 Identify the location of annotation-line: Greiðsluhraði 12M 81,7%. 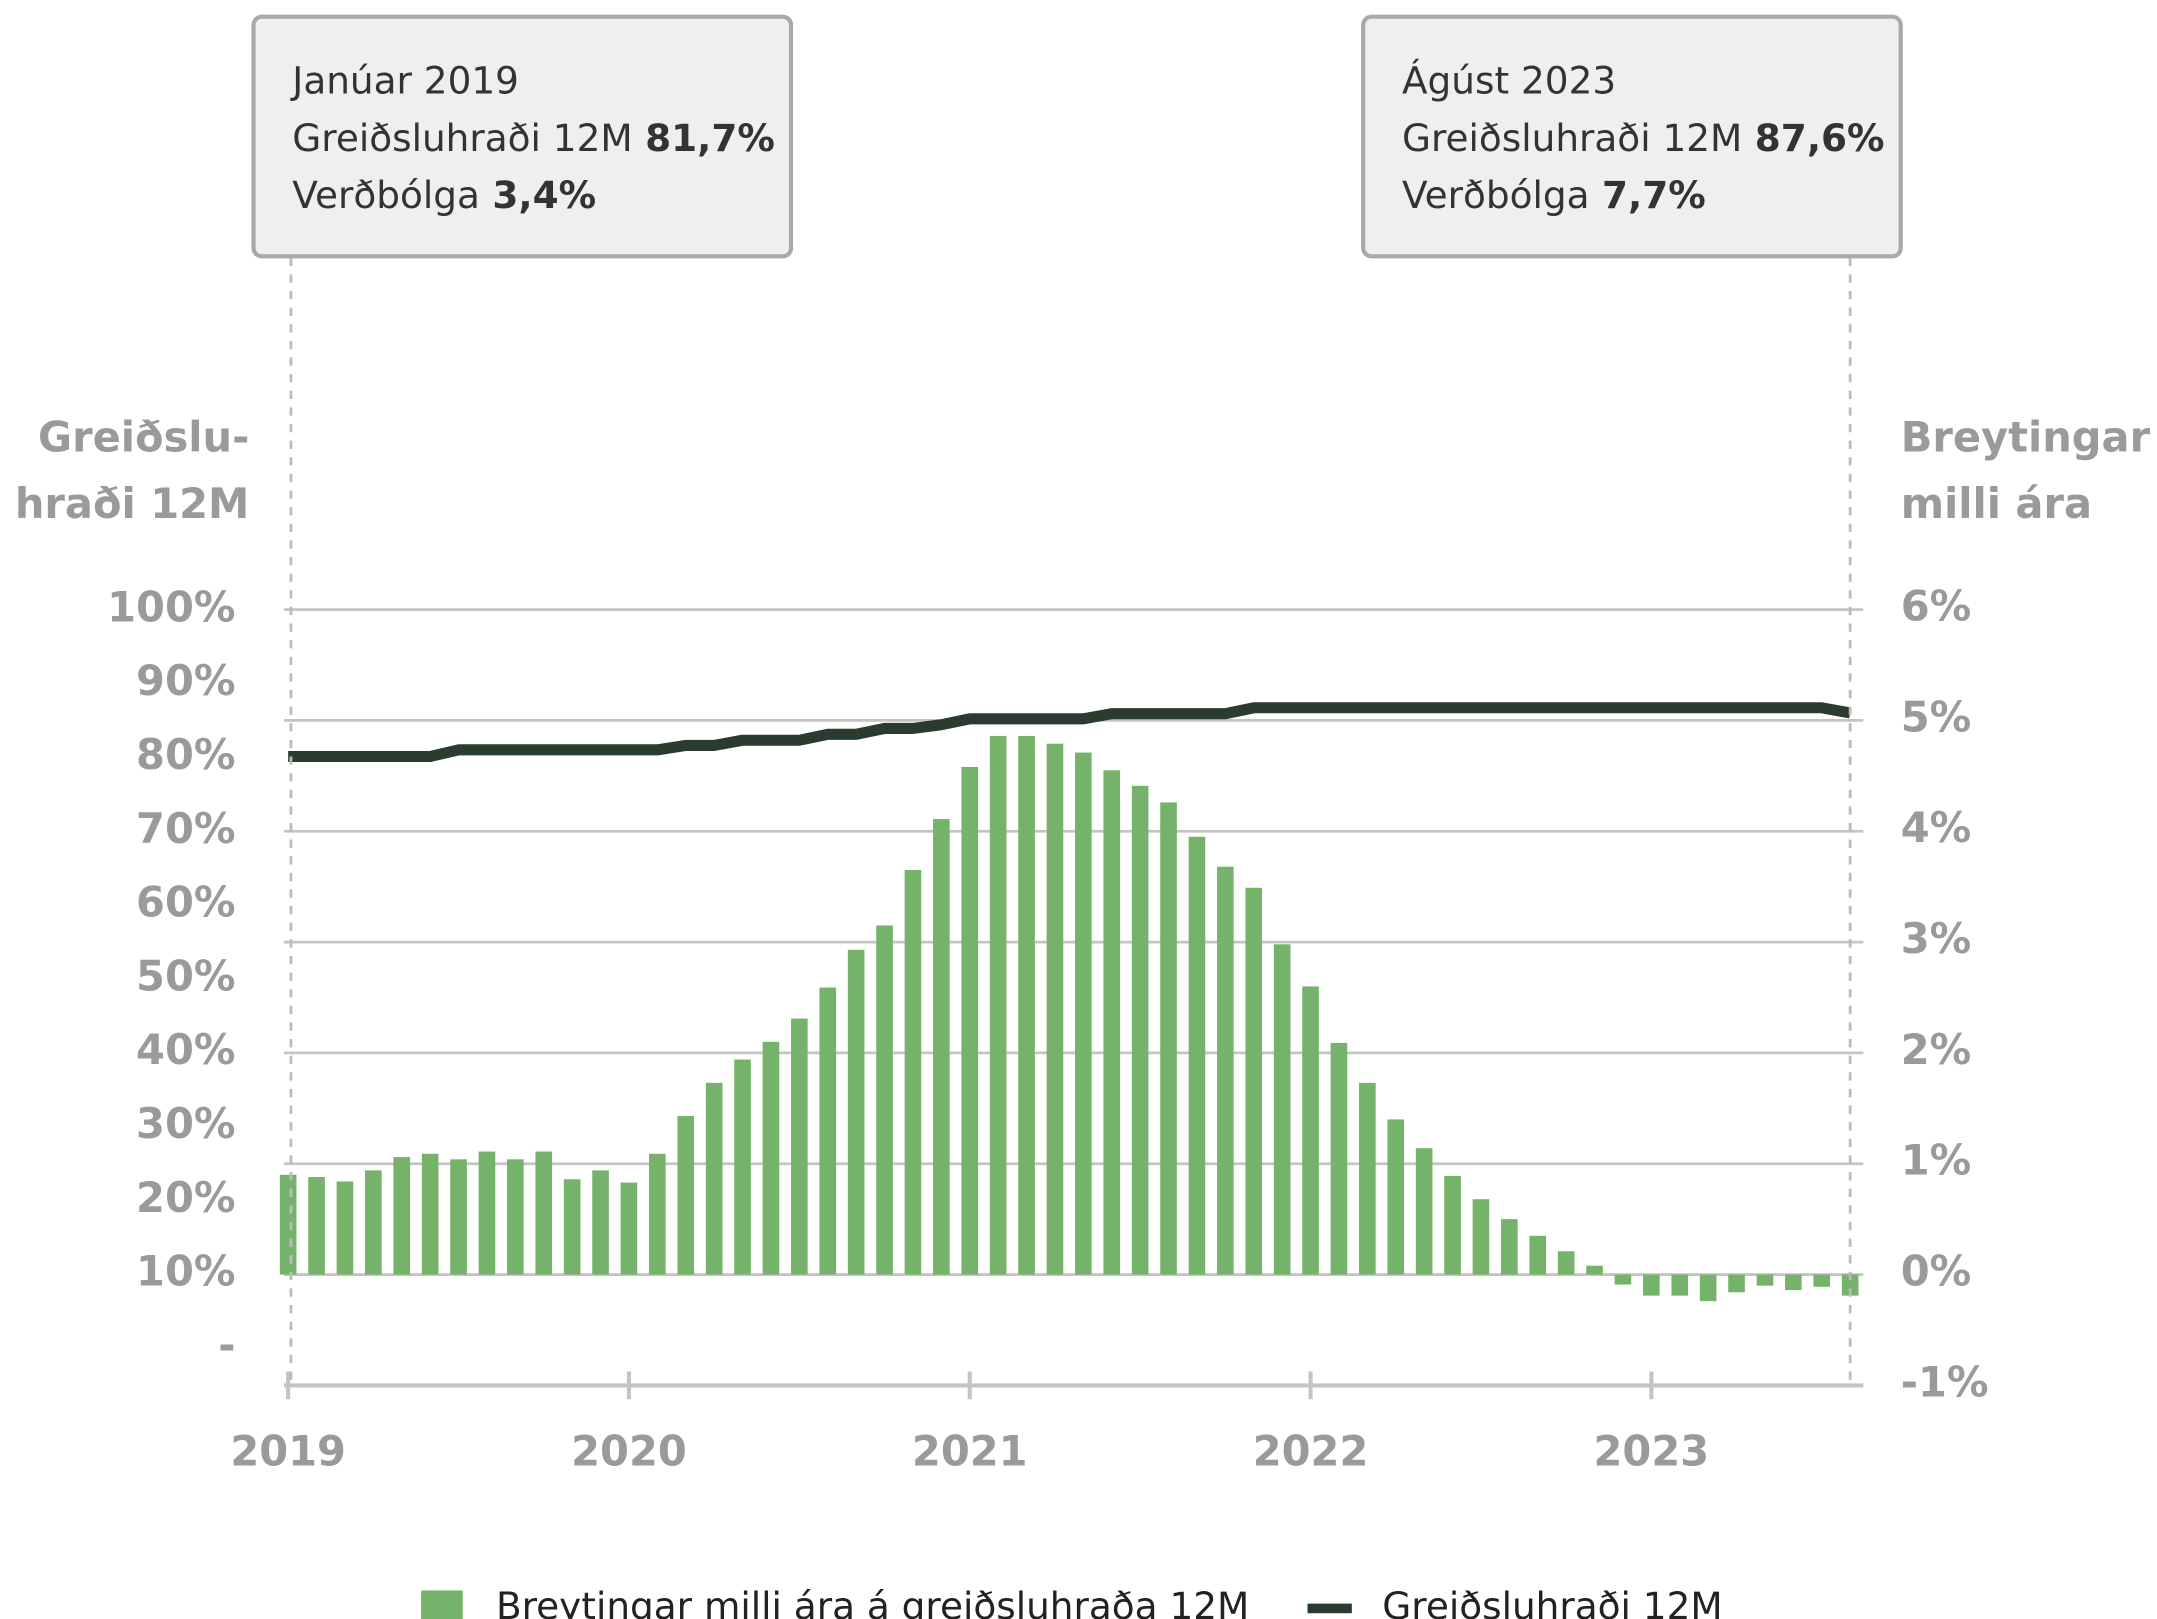
(533, 137).